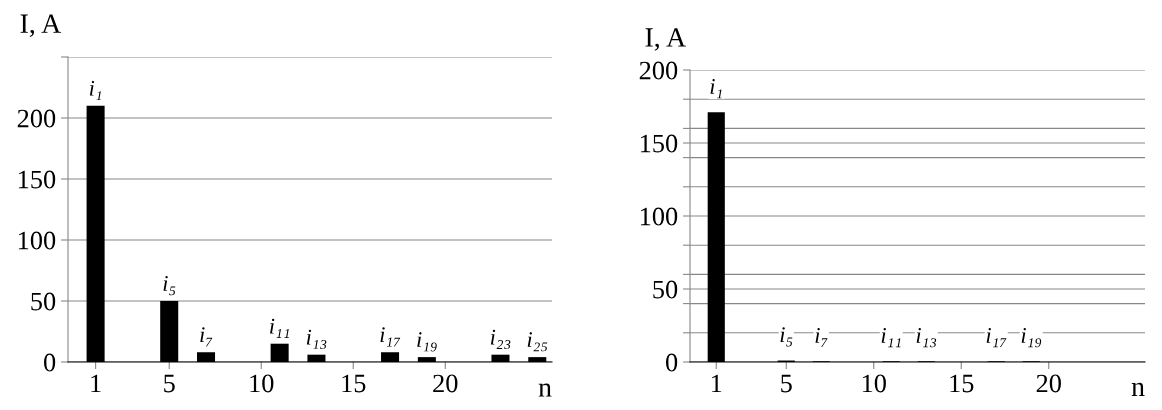 This screenshot has width=1162, height=410. Describe the element at coordinates (537, 342) in the screenshot. I see `annotation: i₂₅` at that location.